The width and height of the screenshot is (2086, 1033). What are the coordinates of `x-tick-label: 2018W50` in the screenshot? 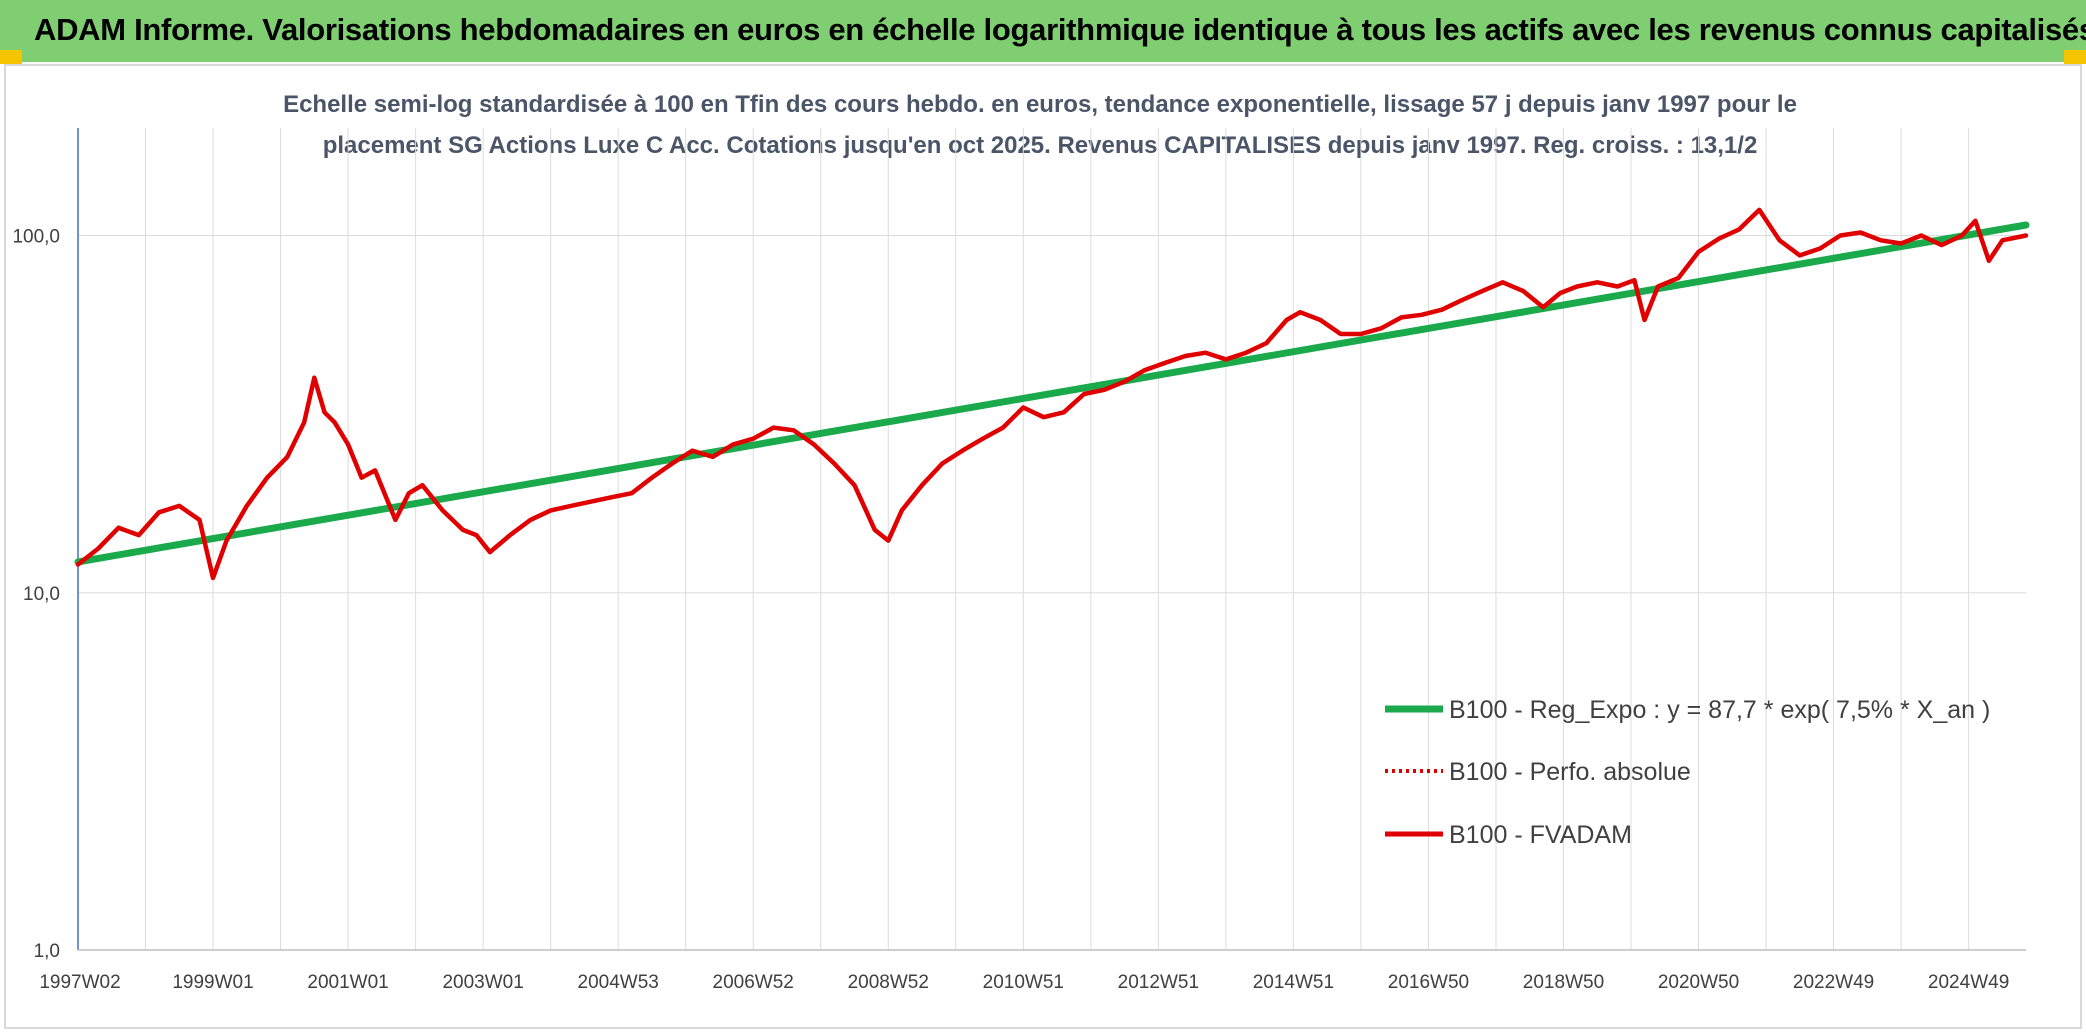 It's located at (1563, 982).